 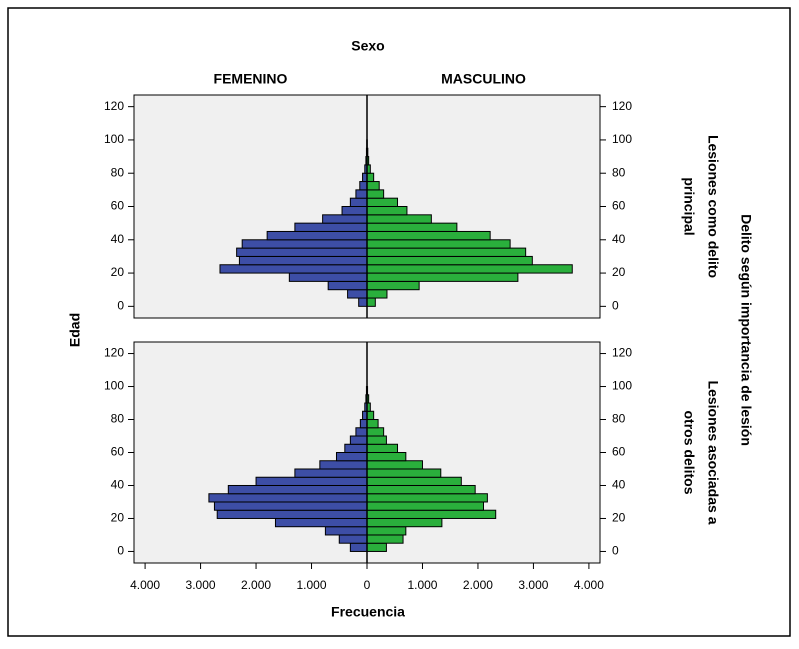 What do you see at coordinates (368, 612) in the screenshot?
I see `x-axis-label: Frecuencia` at bounding box center [368, 612].